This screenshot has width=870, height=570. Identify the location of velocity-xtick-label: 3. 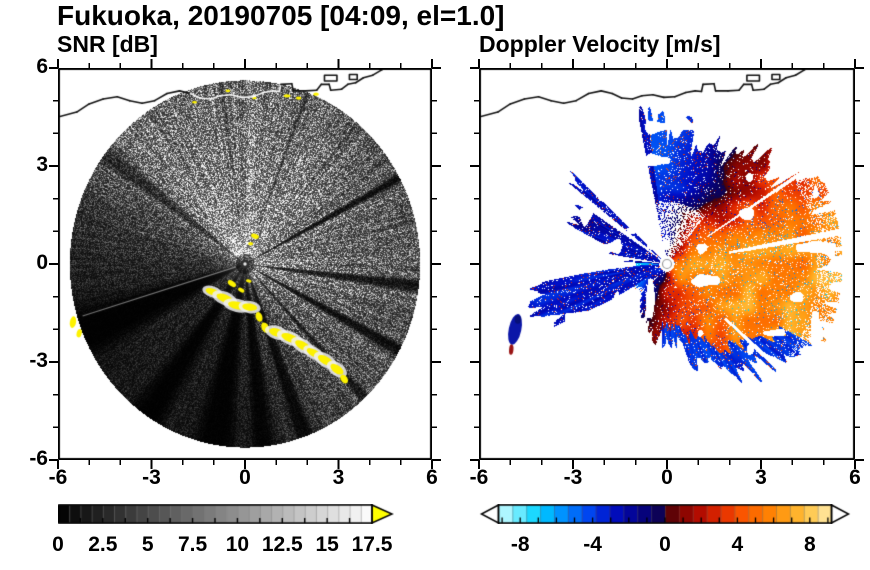
(761, 477).